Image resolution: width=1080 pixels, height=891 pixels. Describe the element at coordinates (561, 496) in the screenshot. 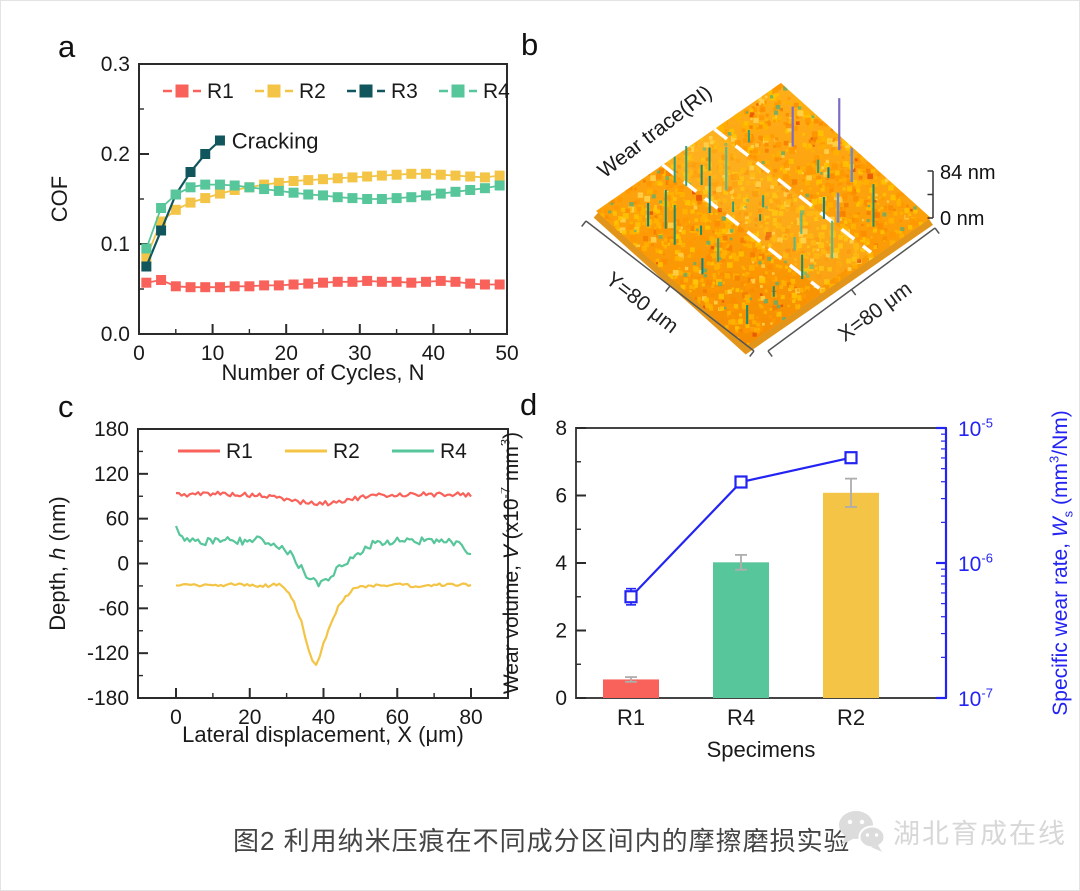

I see `svg-text: 6` at that location.